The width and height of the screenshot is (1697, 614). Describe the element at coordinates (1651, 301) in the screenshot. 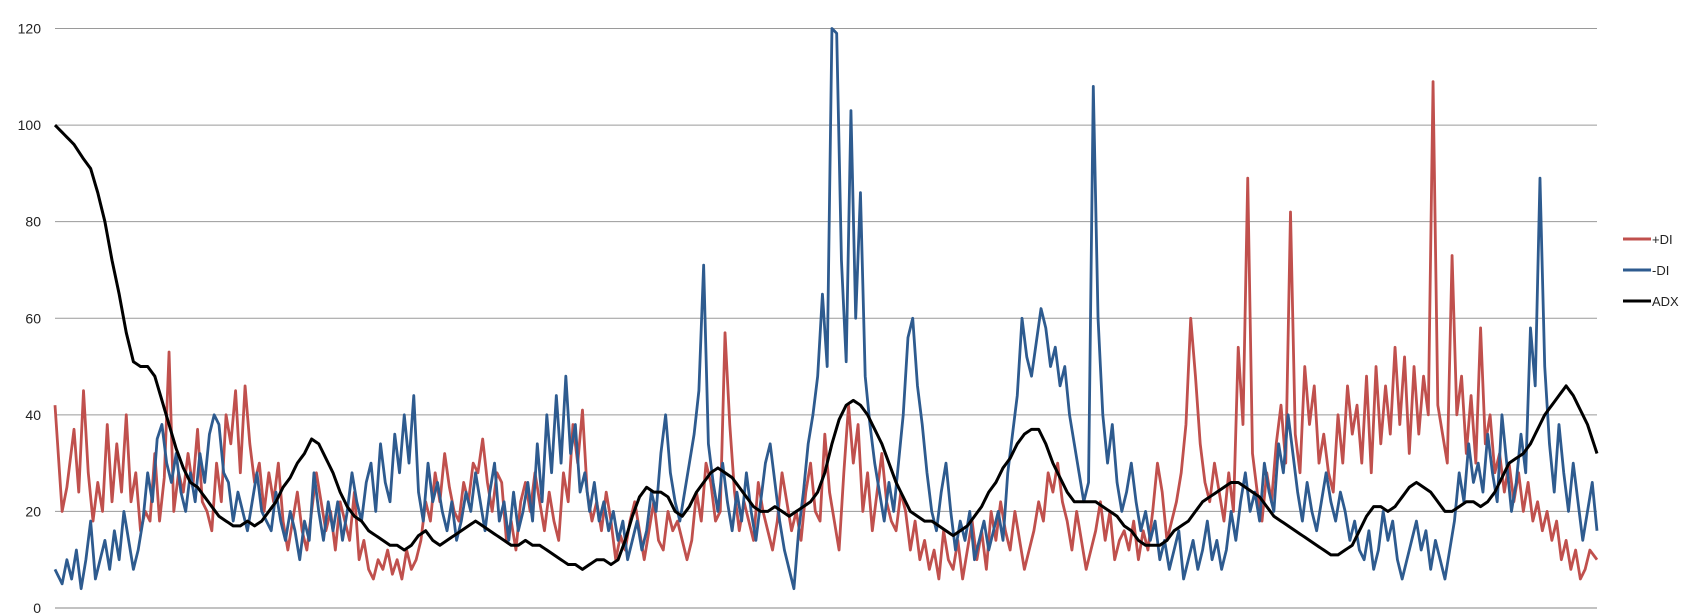

I see `legend-item-adx: ADX` at that location.